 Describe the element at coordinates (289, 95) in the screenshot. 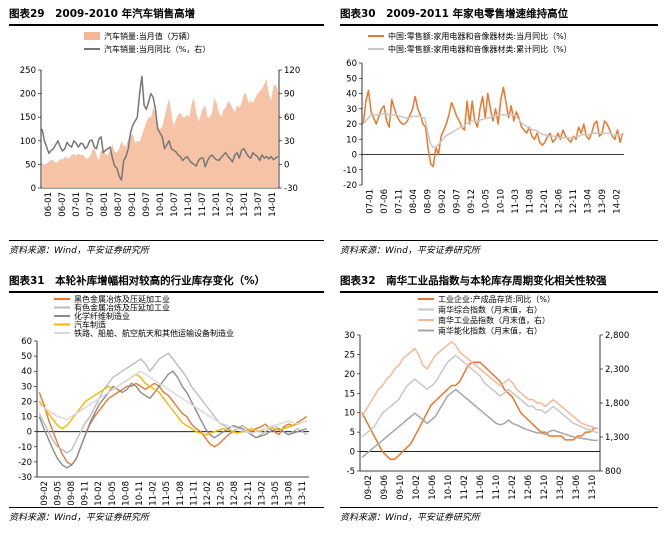

I see `y-right-tick-label: 90` at that location.